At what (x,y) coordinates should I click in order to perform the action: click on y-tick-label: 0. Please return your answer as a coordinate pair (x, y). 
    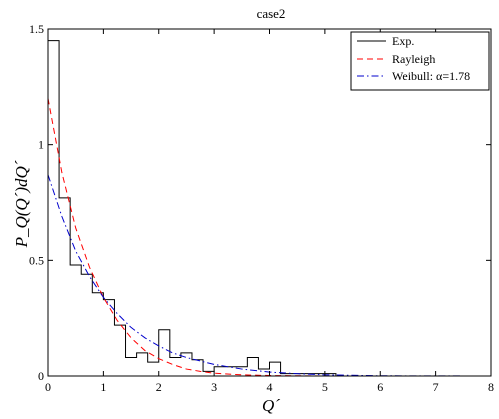
    Looking at the image, I should click on (41, 376).